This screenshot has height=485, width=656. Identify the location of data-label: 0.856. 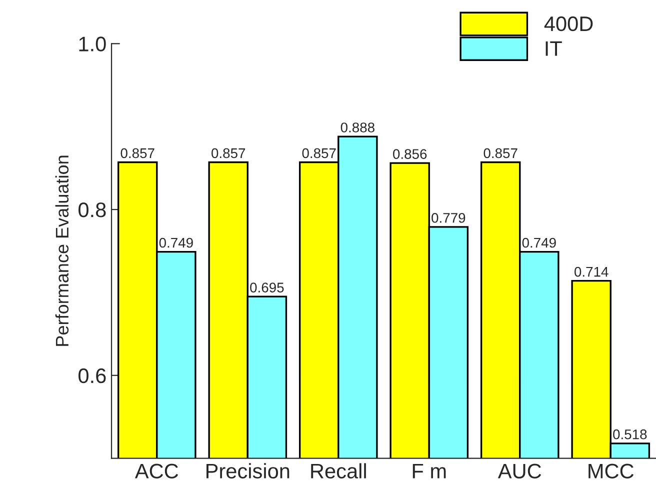
(410, 154).